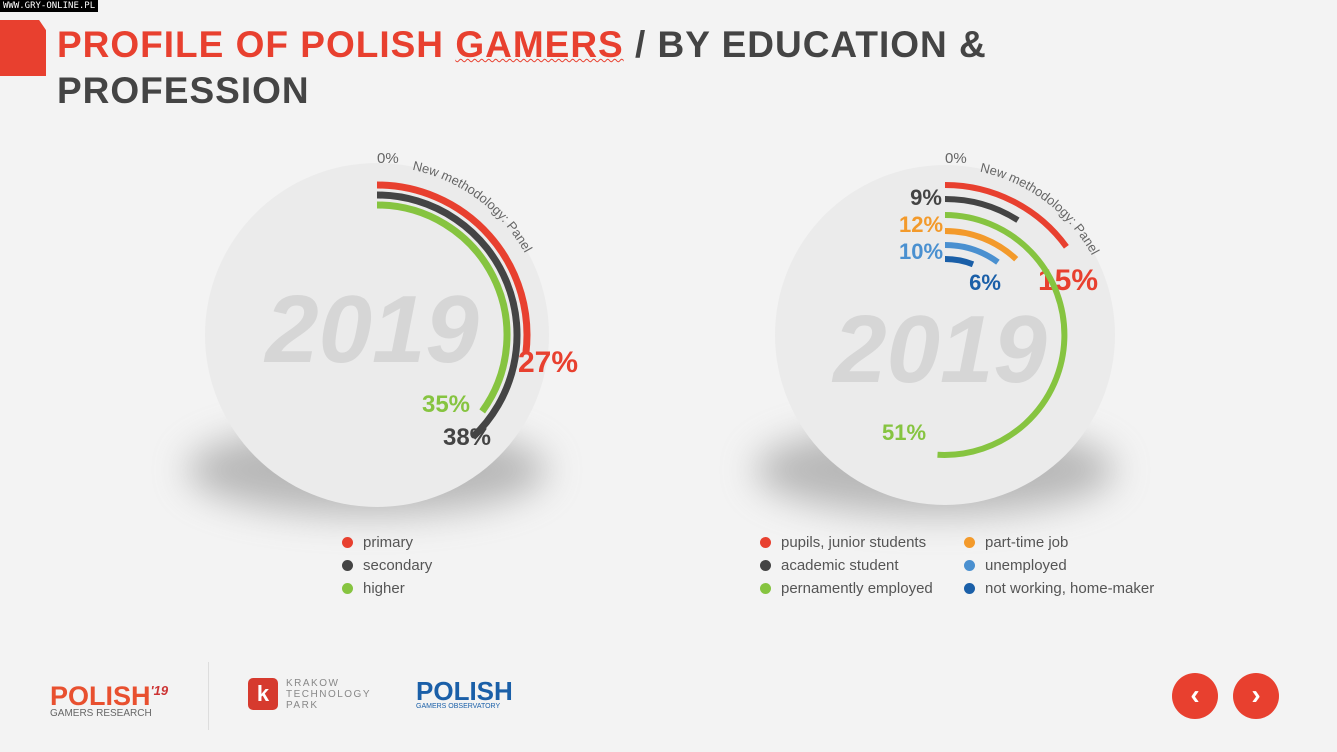  I want to click on data-label: 38%, so click(467, 437).